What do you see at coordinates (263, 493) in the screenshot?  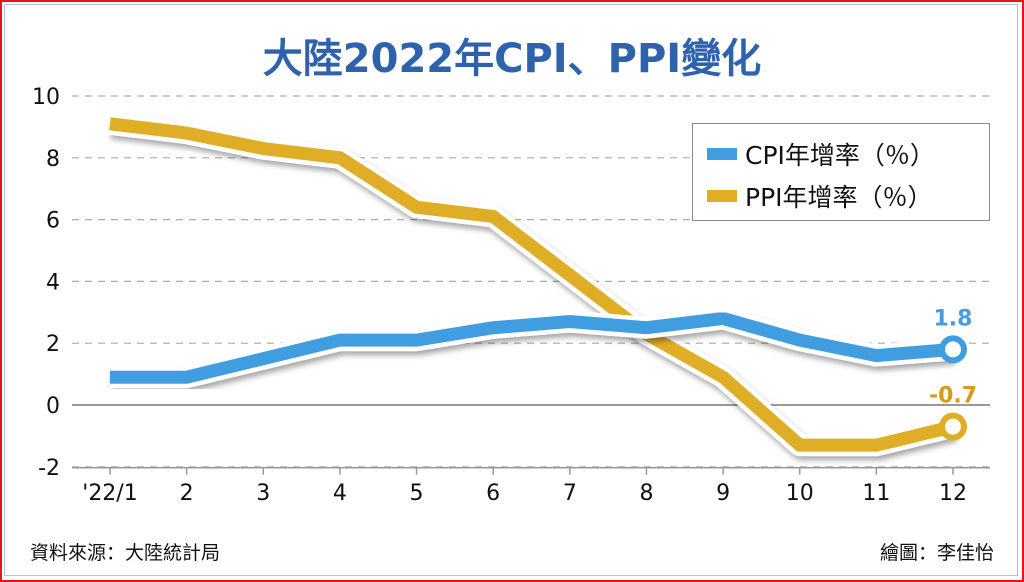 I see `x-tick-label: 3` at bounding box center [263, 493].